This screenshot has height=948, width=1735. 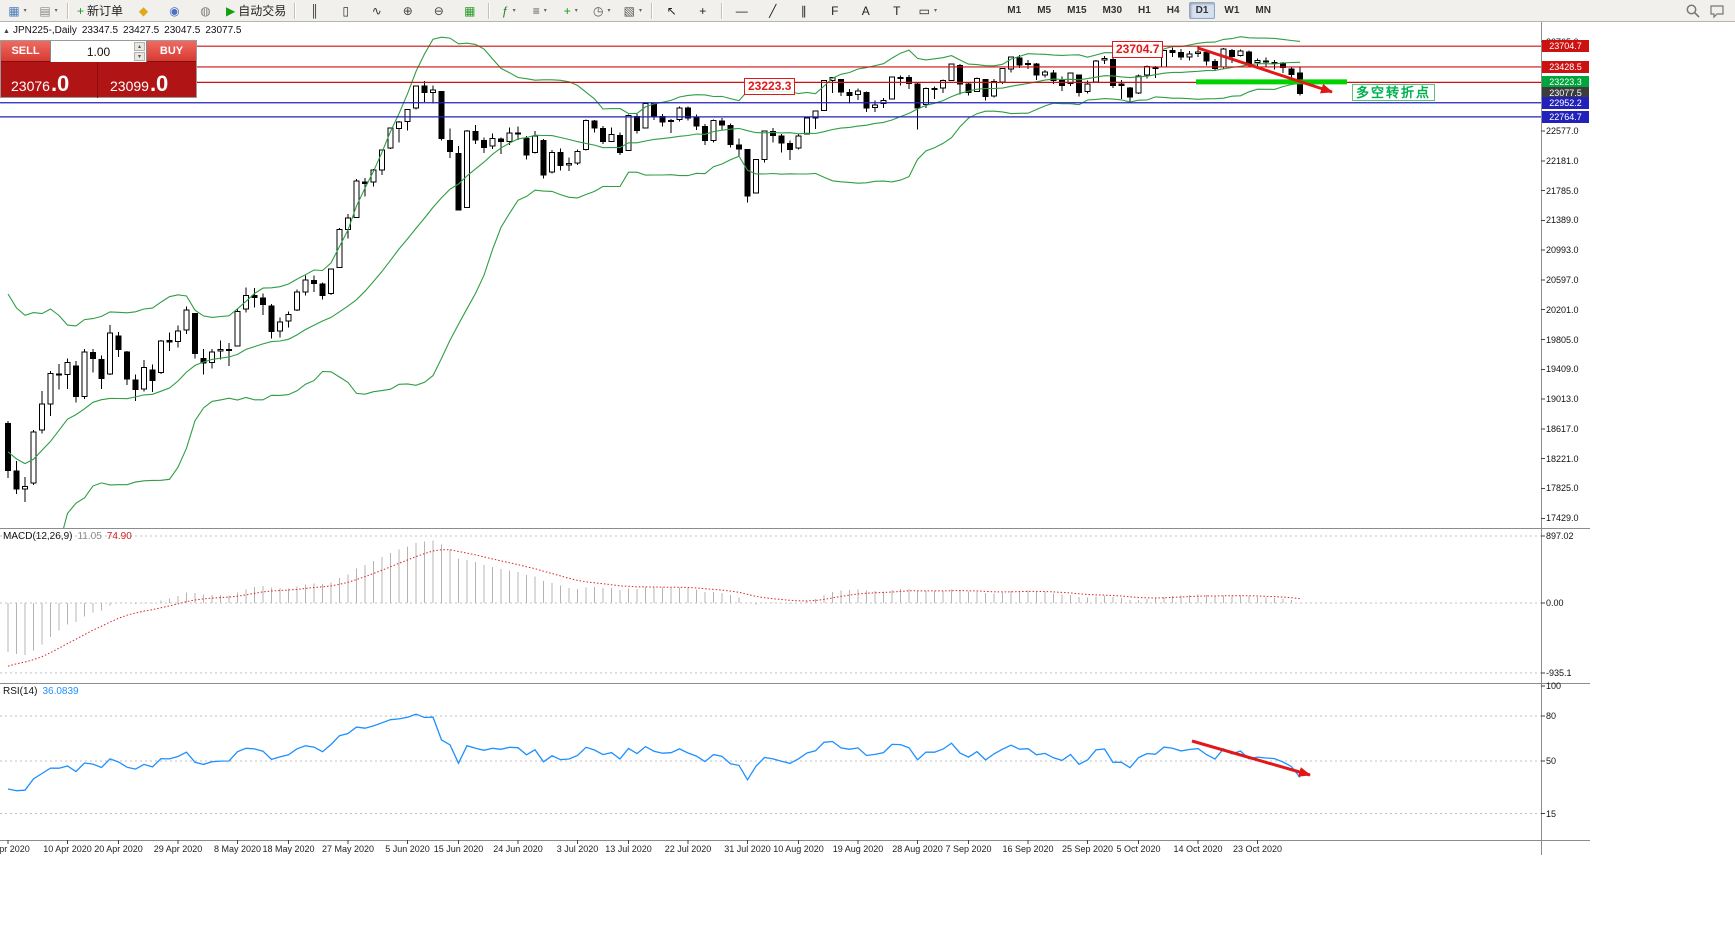 I want to click on indicator-list-button: ≡ ▾, so click(x=539, y=10).